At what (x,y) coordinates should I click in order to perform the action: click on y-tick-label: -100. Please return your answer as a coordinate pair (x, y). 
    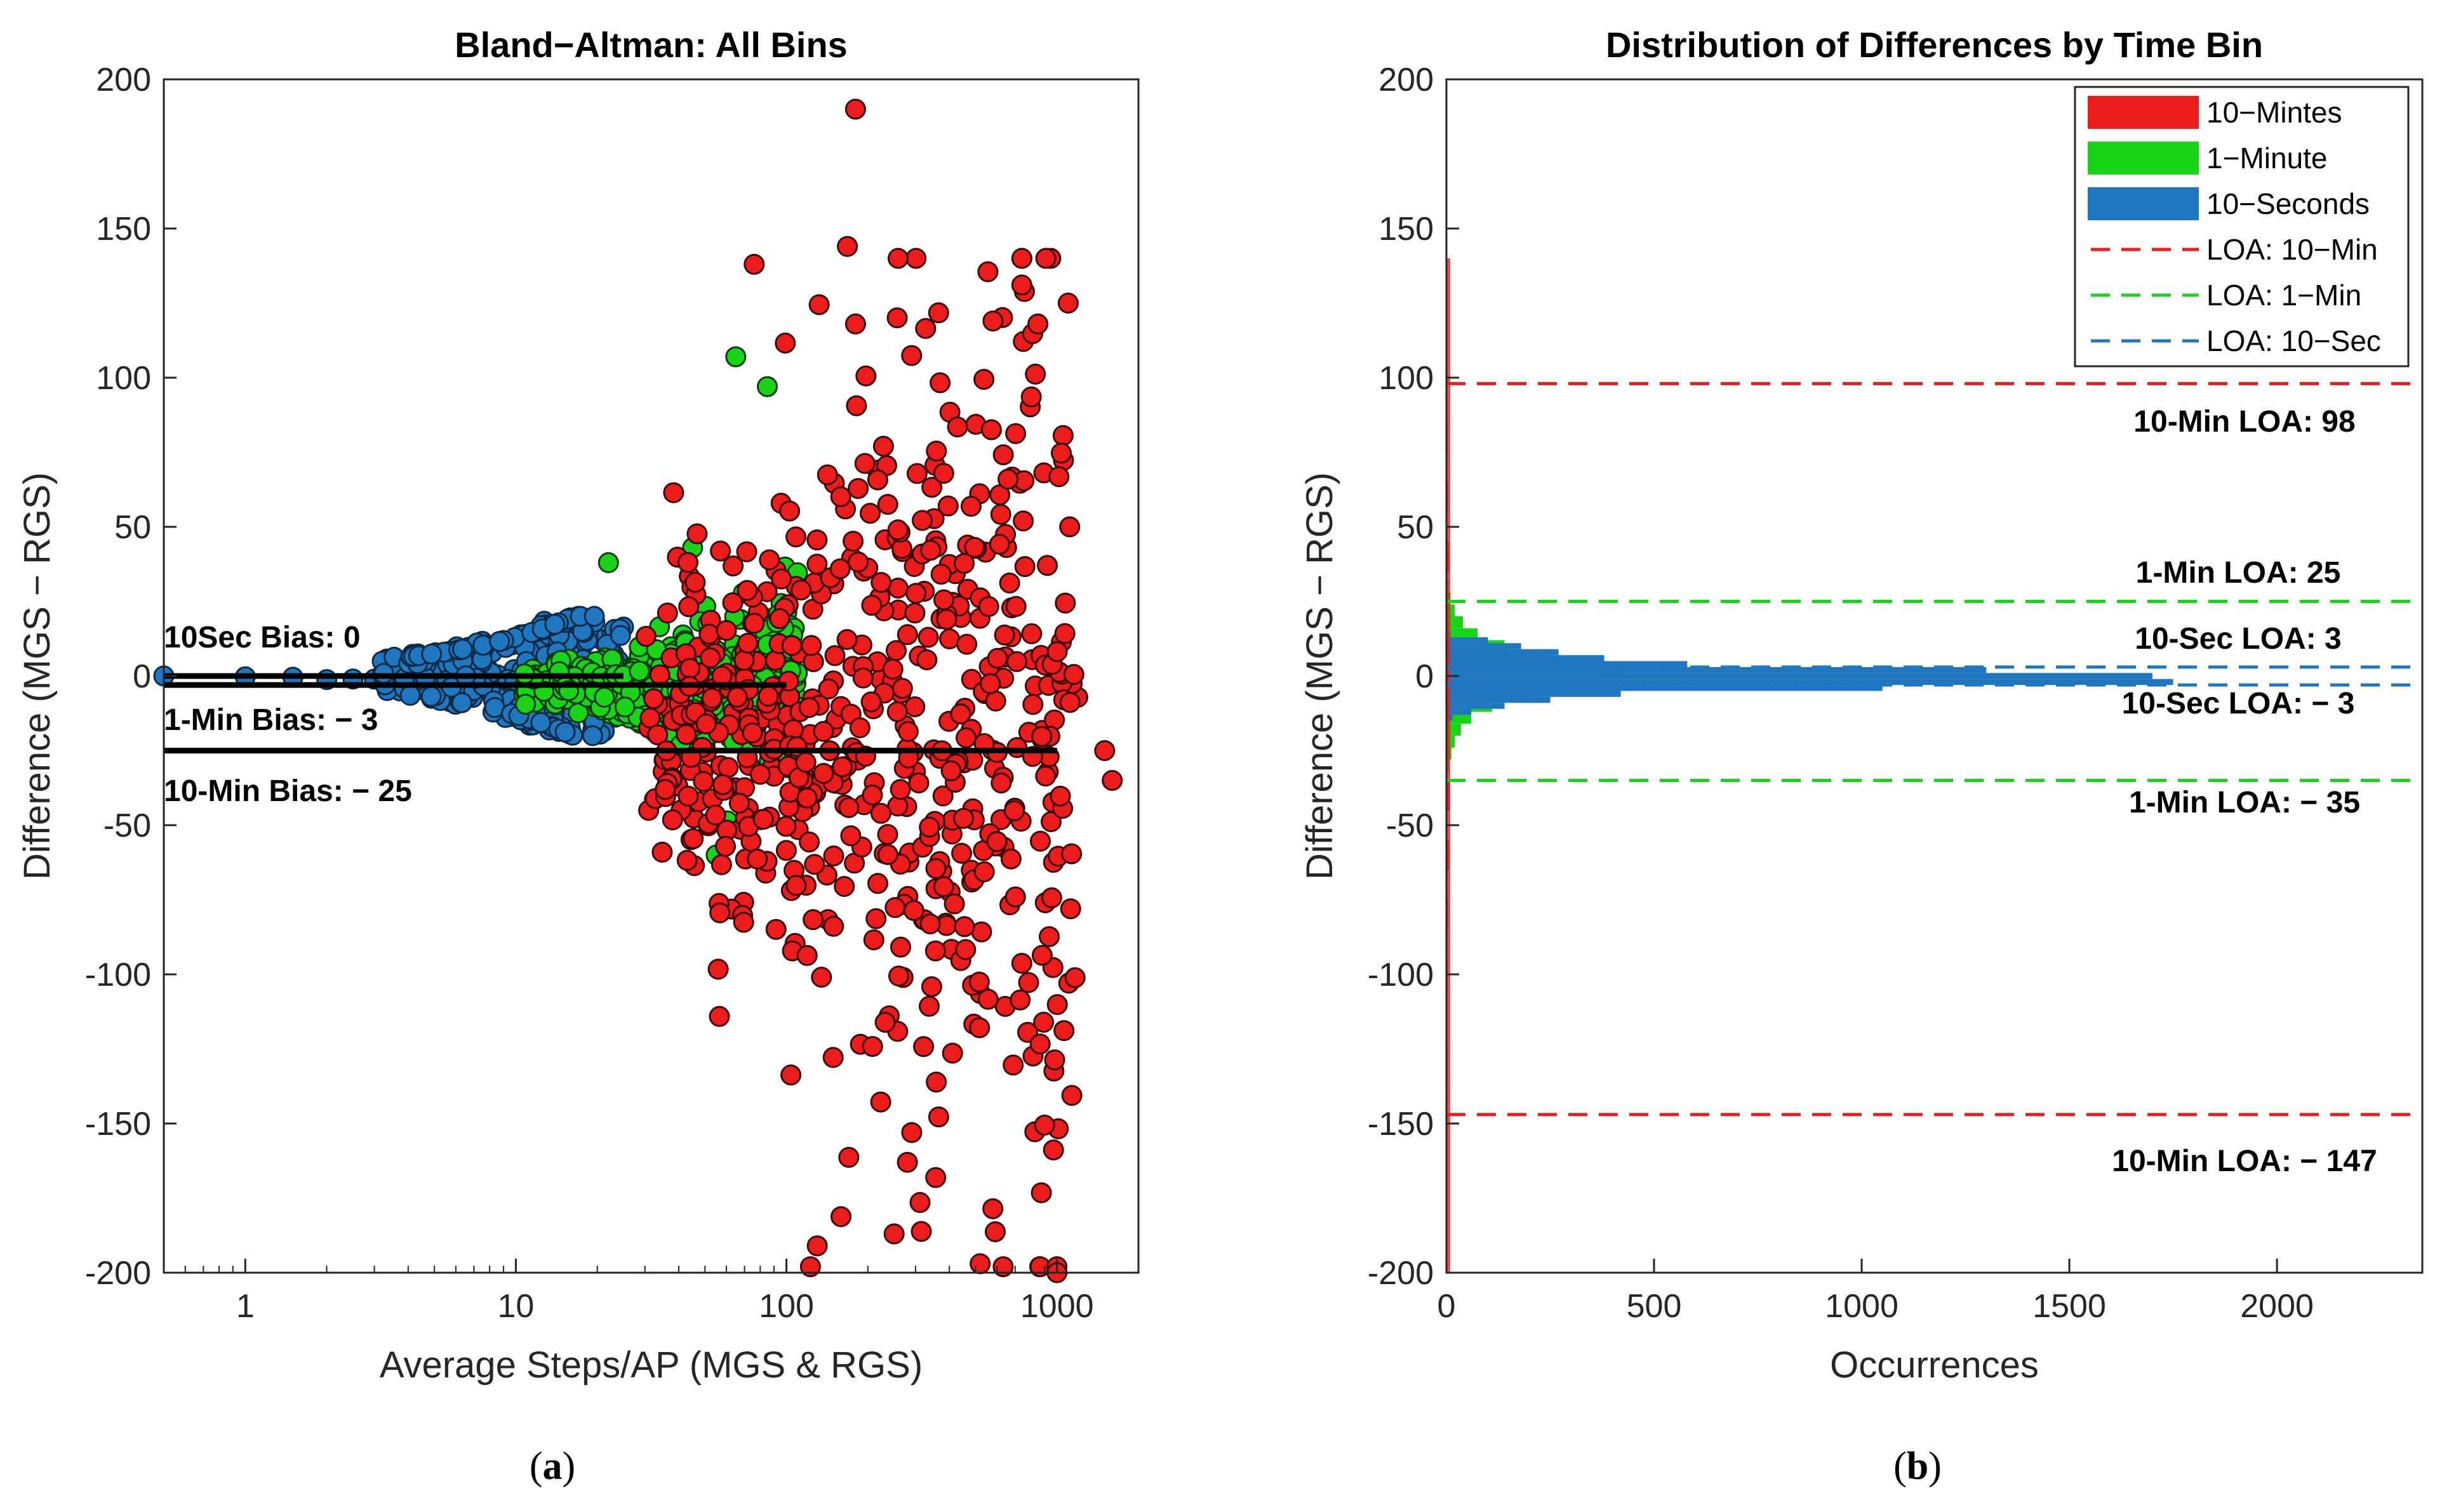
    Looking at the image, I should click on (118, 975).